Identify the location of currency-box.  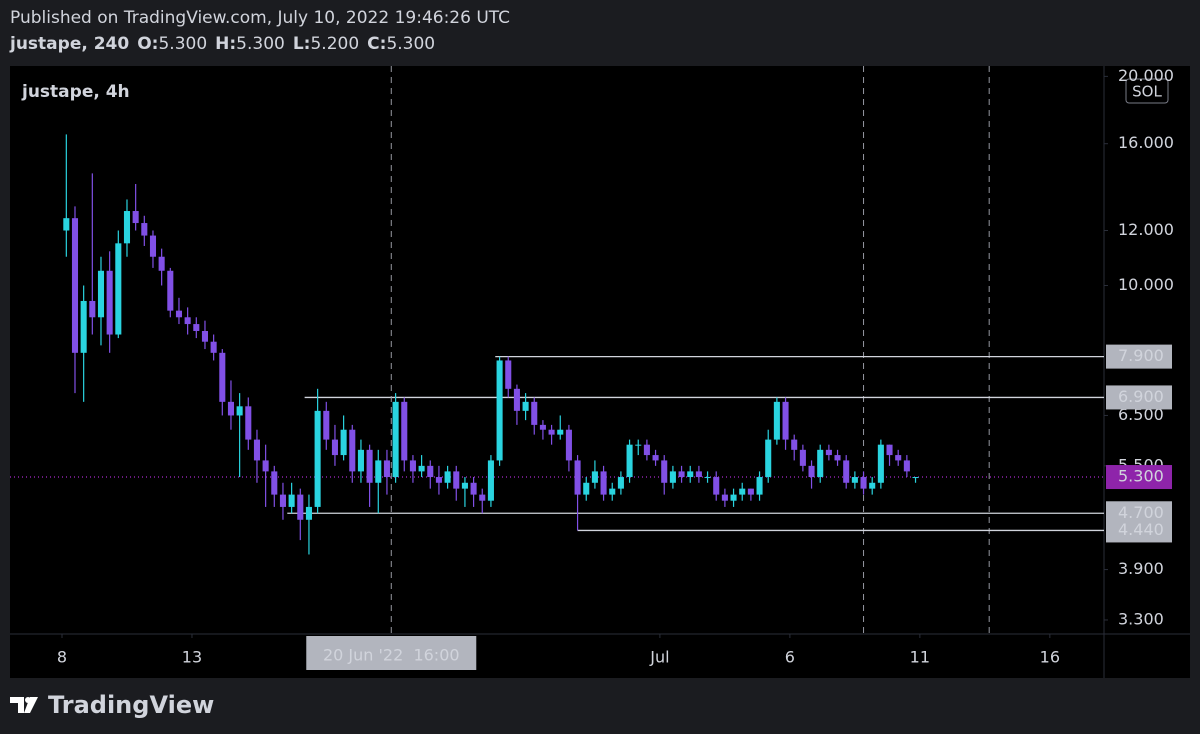
(1147, 91).